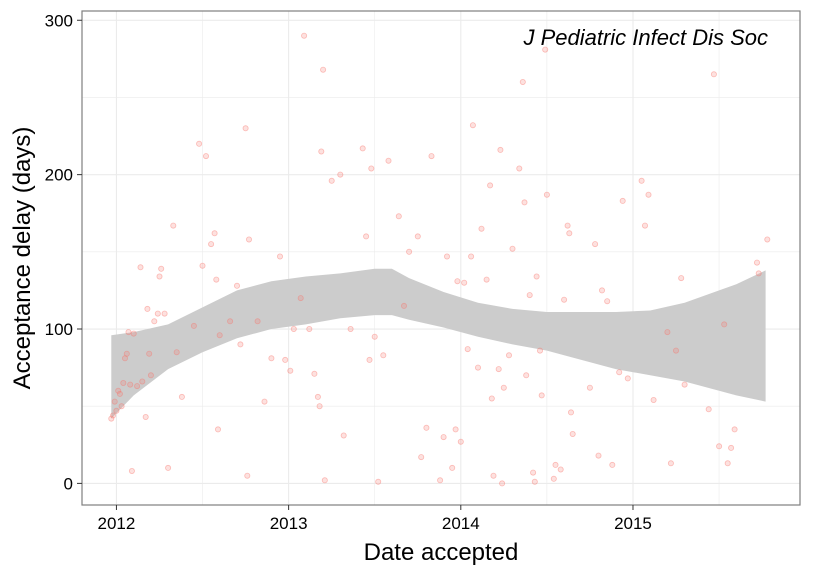 The image size is (825, 570). I want to click on y-tick-label: 0, so click(68, 483).